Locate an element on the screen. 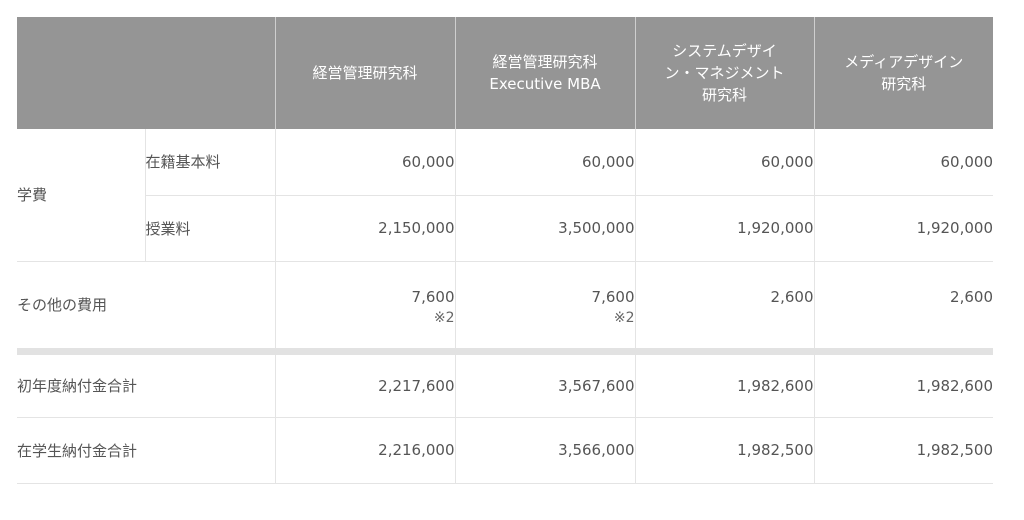 The width and height of the screenshot is (1024, 520). header-col-3: システムデザイ ン・マネジメント 研究科 is located at coordinates (725, 73).